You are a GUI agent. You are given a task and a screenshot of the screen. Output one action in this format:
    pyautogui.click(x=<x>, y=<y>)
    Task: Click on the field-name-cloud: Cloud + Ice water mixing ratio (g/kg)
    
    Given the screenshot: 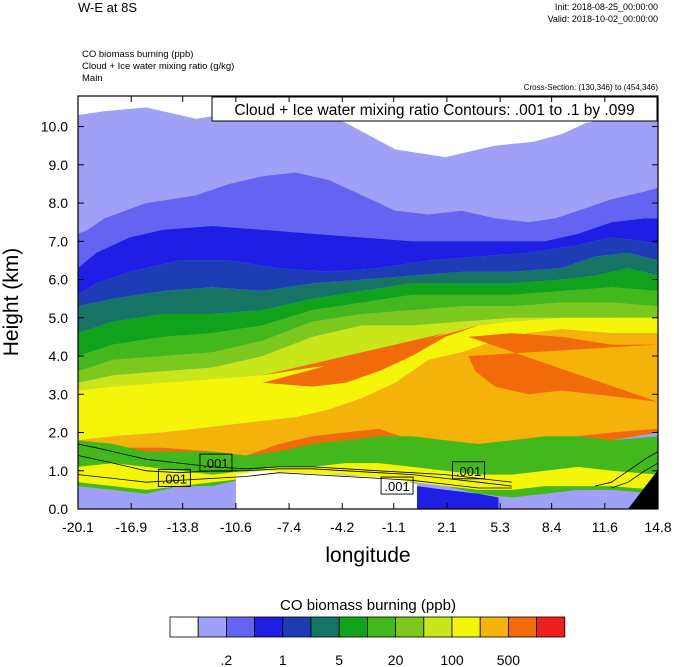 What is the action you would take?
    pyautogui.click(x=158, y=66)
    